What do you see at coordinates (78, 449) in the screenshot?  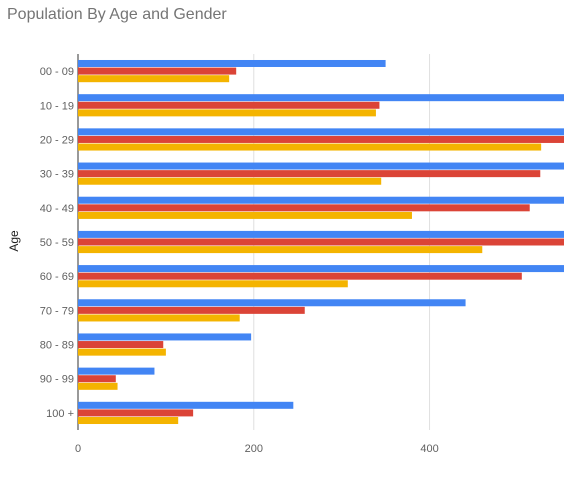 I see `x-tick-label: 0` at bounding box center [78, 449].